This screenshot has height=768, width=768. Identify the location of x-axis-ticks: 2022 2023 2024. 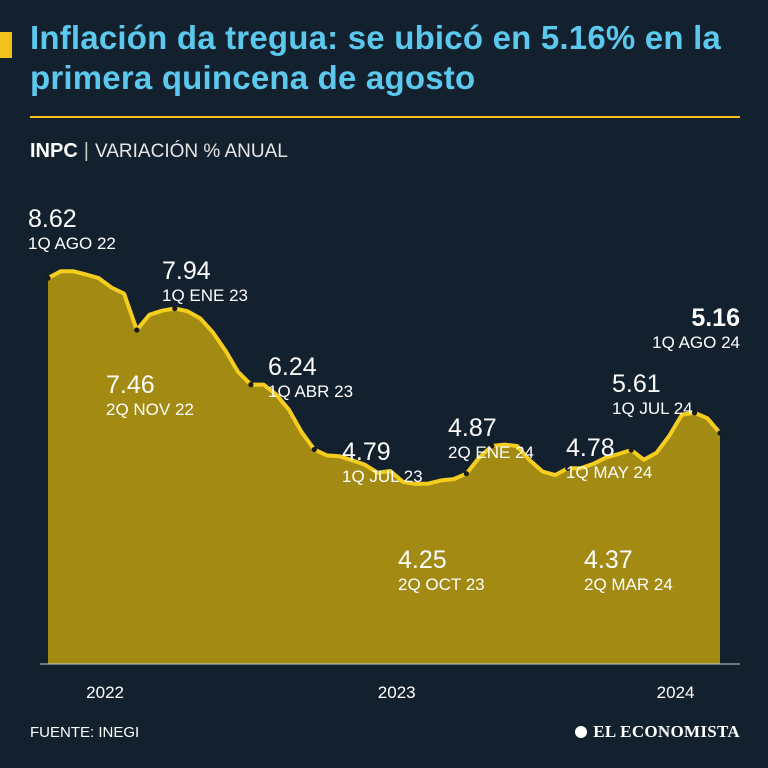
(390, 692).